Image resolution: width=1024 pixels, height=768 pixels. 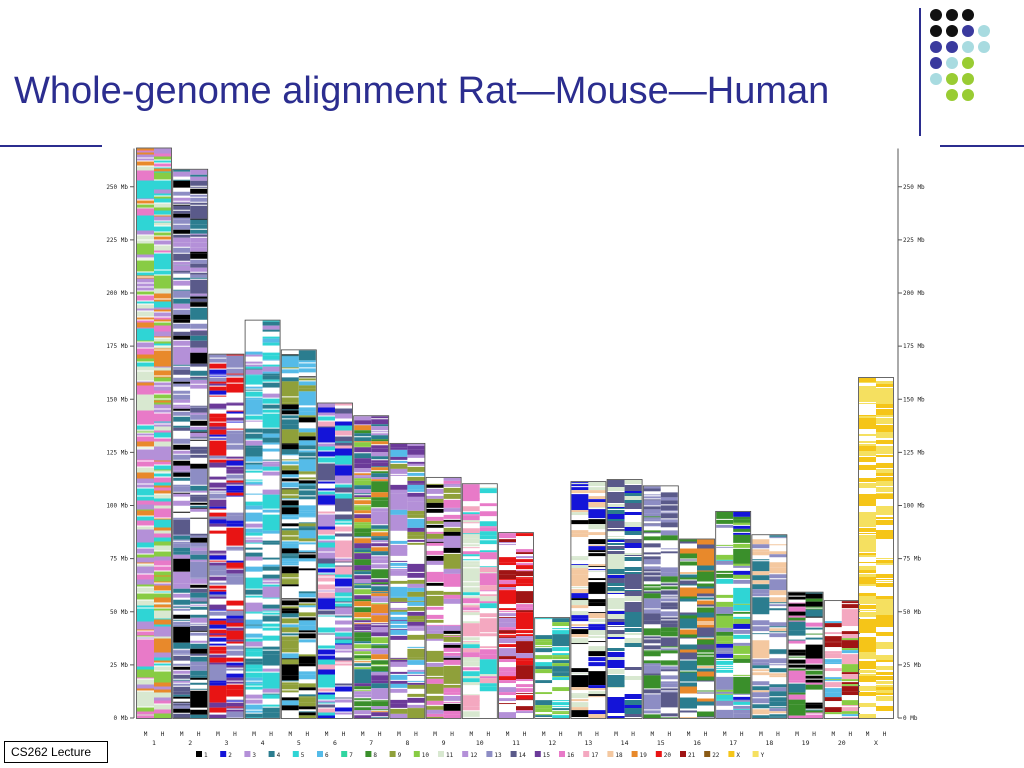 What do you see at coordinates (407, 594) in the screenshot?
I see `chromosome-8: M H8` at bounding box center [407, 594].